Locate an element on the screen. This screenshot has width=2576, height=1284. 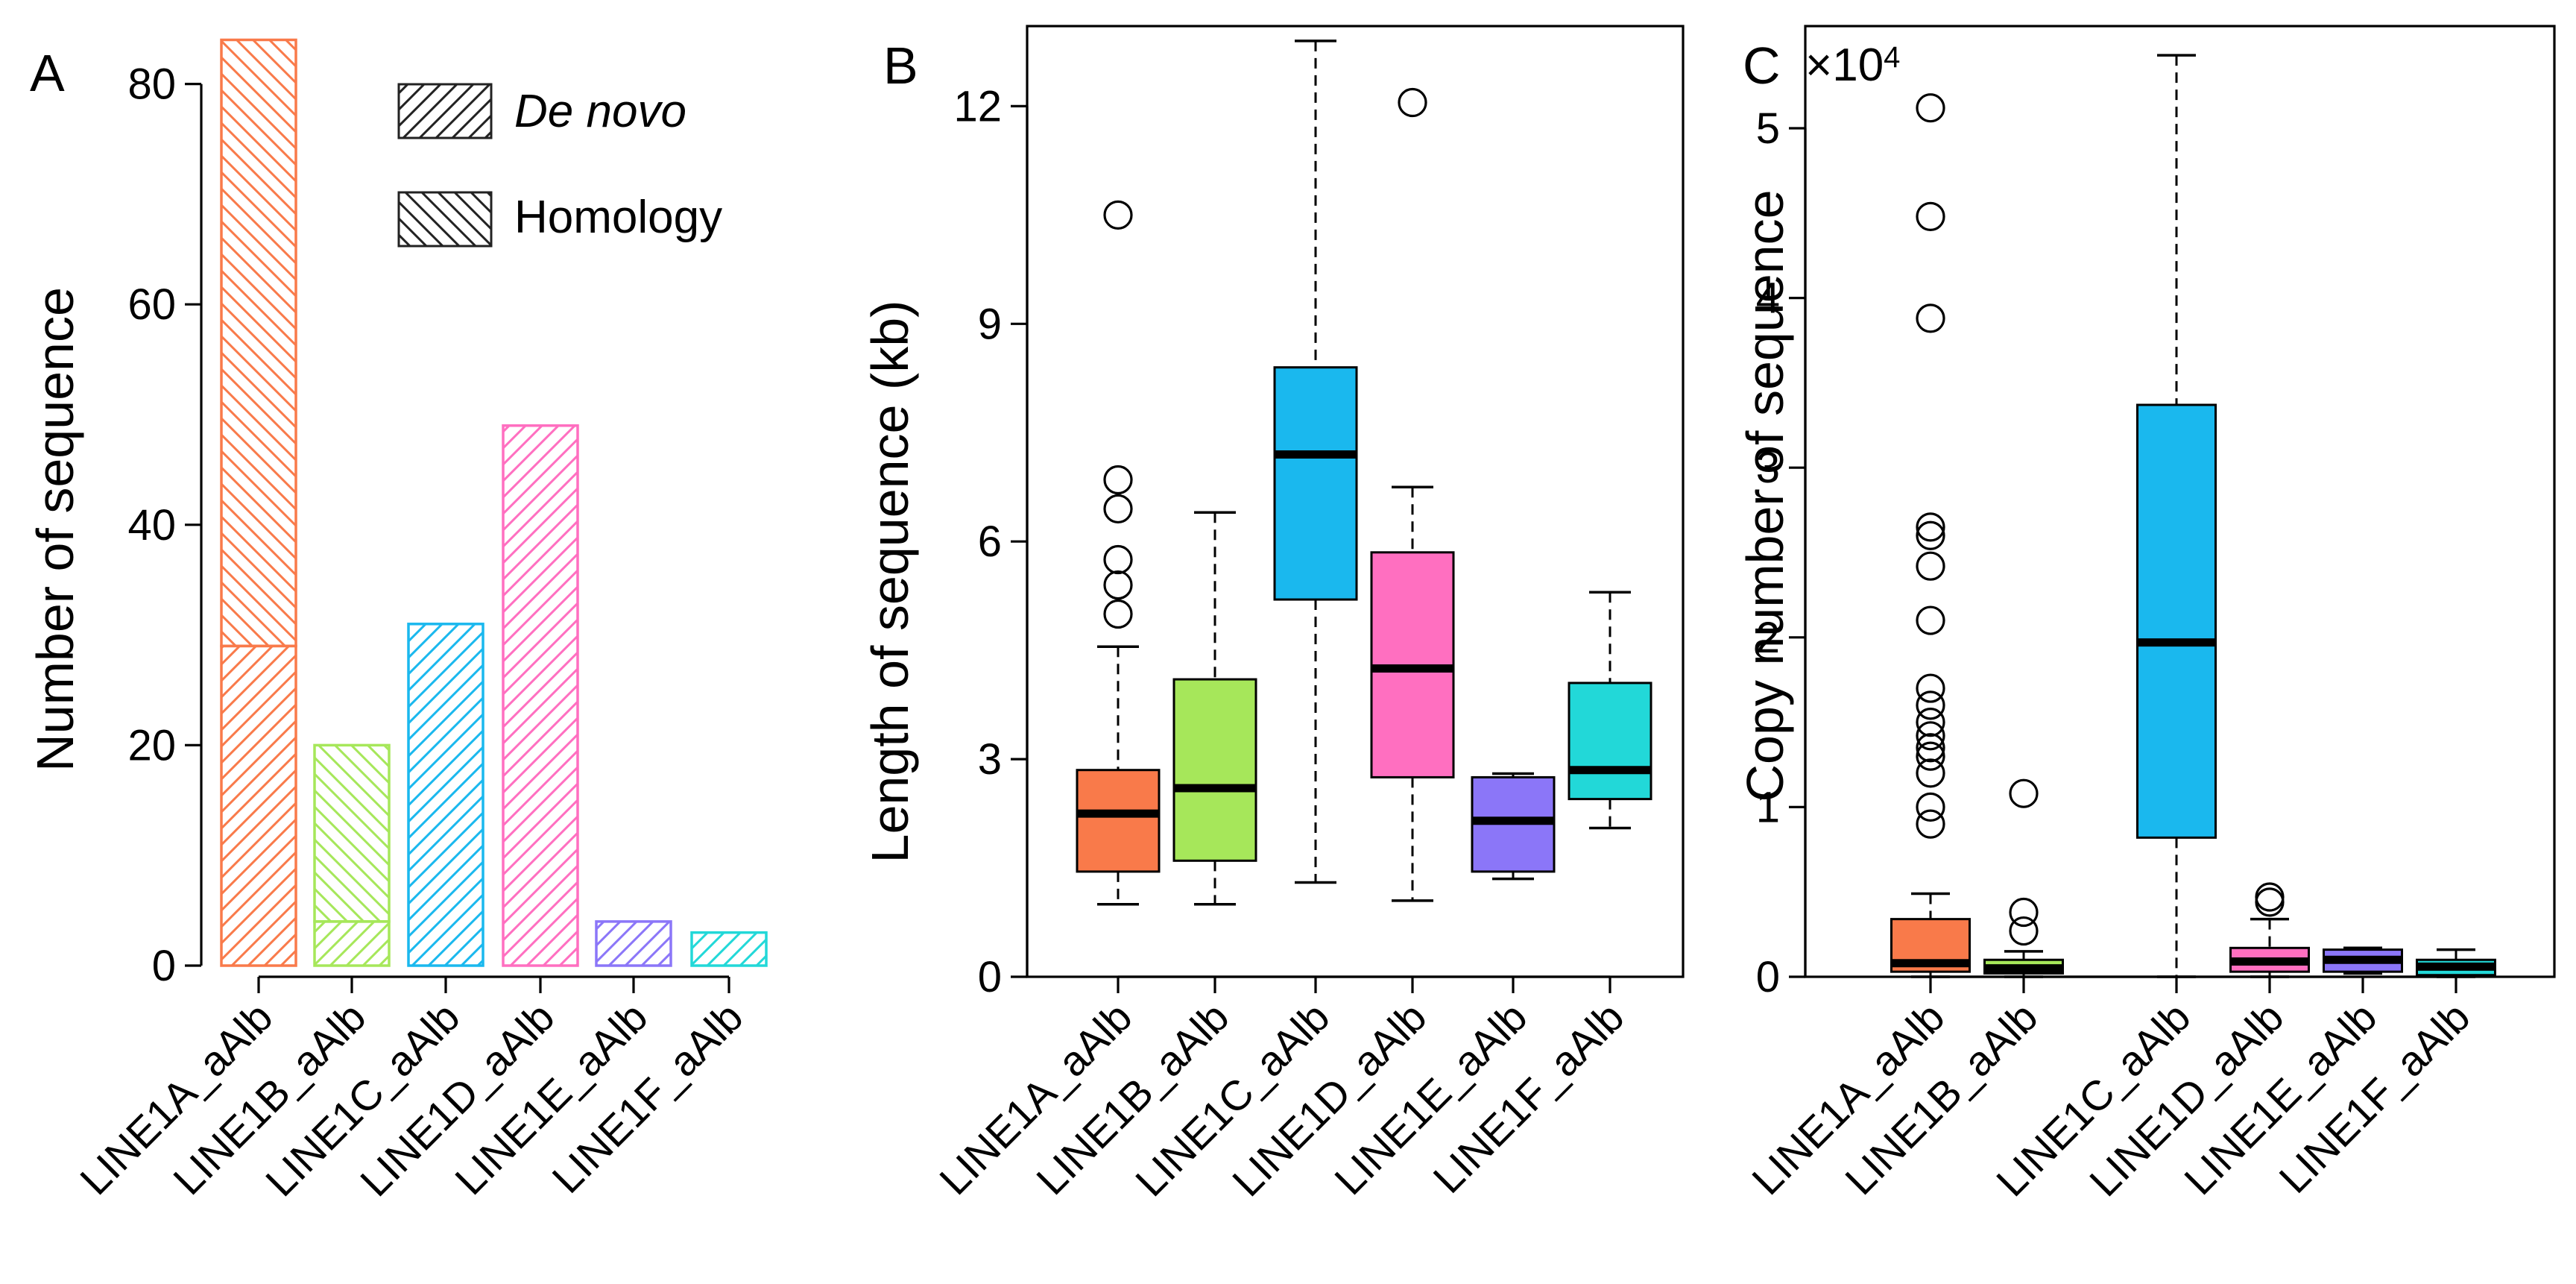
y-tick-label-a: 60 is located at coordinates (152, 304).